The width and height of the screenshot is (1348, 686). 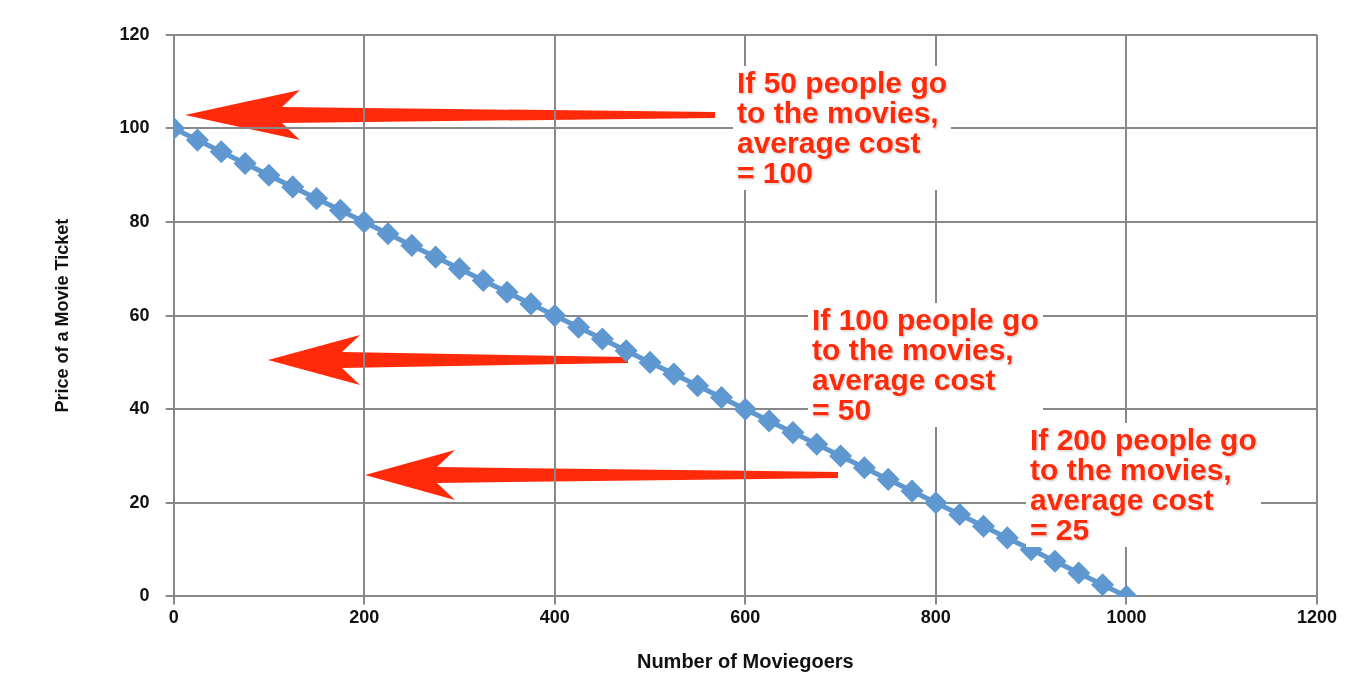 What do you see at coordinates (1143, 485) in the screenshot?
I see `annotation: If 200 people go to the movies, average cost = 25` at bounding box center [1143, 485].